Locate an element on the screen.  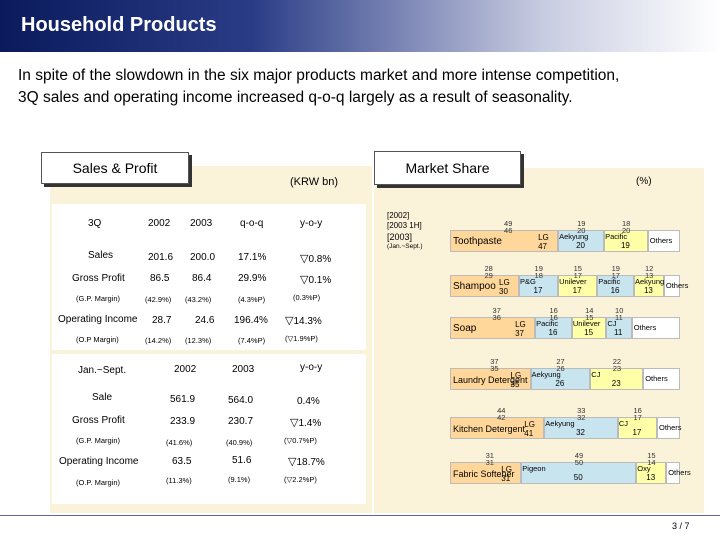
legend-2003: [2003] is located at coordinates (400, 237).